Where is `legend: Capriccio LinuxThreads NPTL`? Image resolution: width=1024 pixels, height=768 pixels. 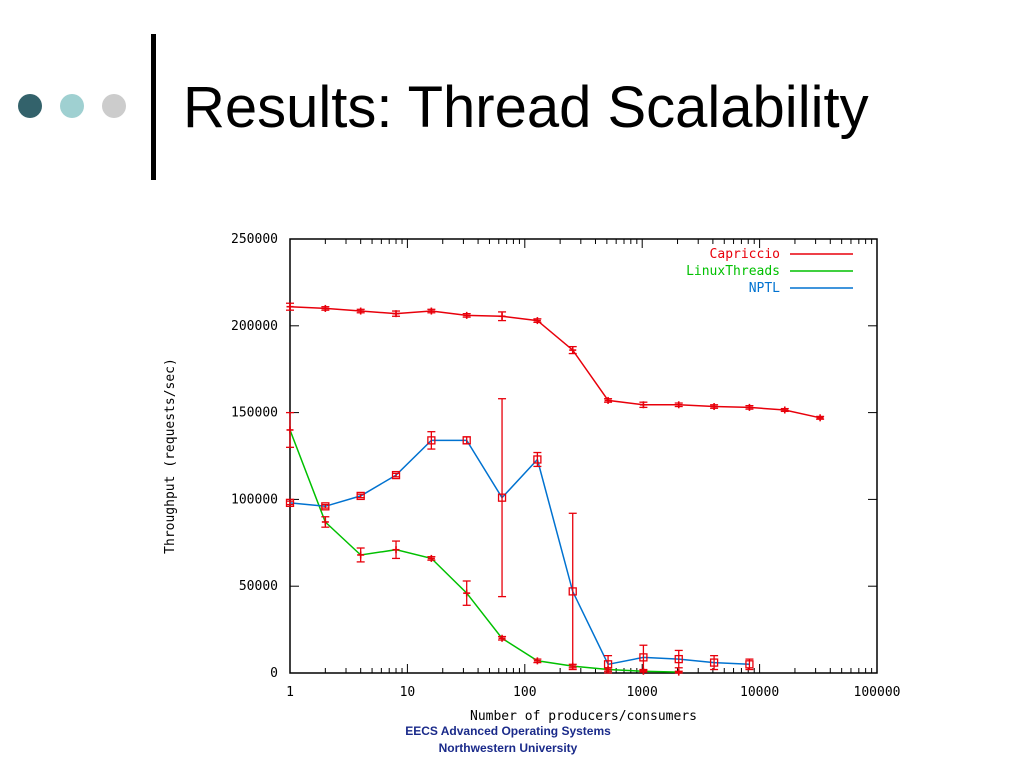
legend: Capriccio LinuxThreads NPTL is located at coordinates (769, 271).